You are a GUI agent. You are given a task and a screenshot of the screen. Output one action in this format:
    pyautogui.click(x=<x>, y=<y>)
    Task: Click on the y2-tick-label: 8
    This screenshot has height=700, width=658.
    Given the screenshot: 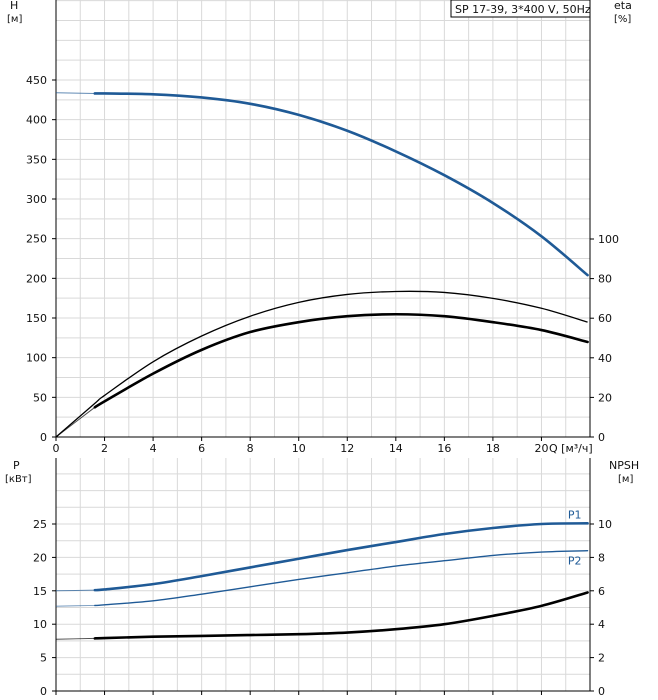 What is the action you would take?
    pyautogui.click(x=601, y=557)
    